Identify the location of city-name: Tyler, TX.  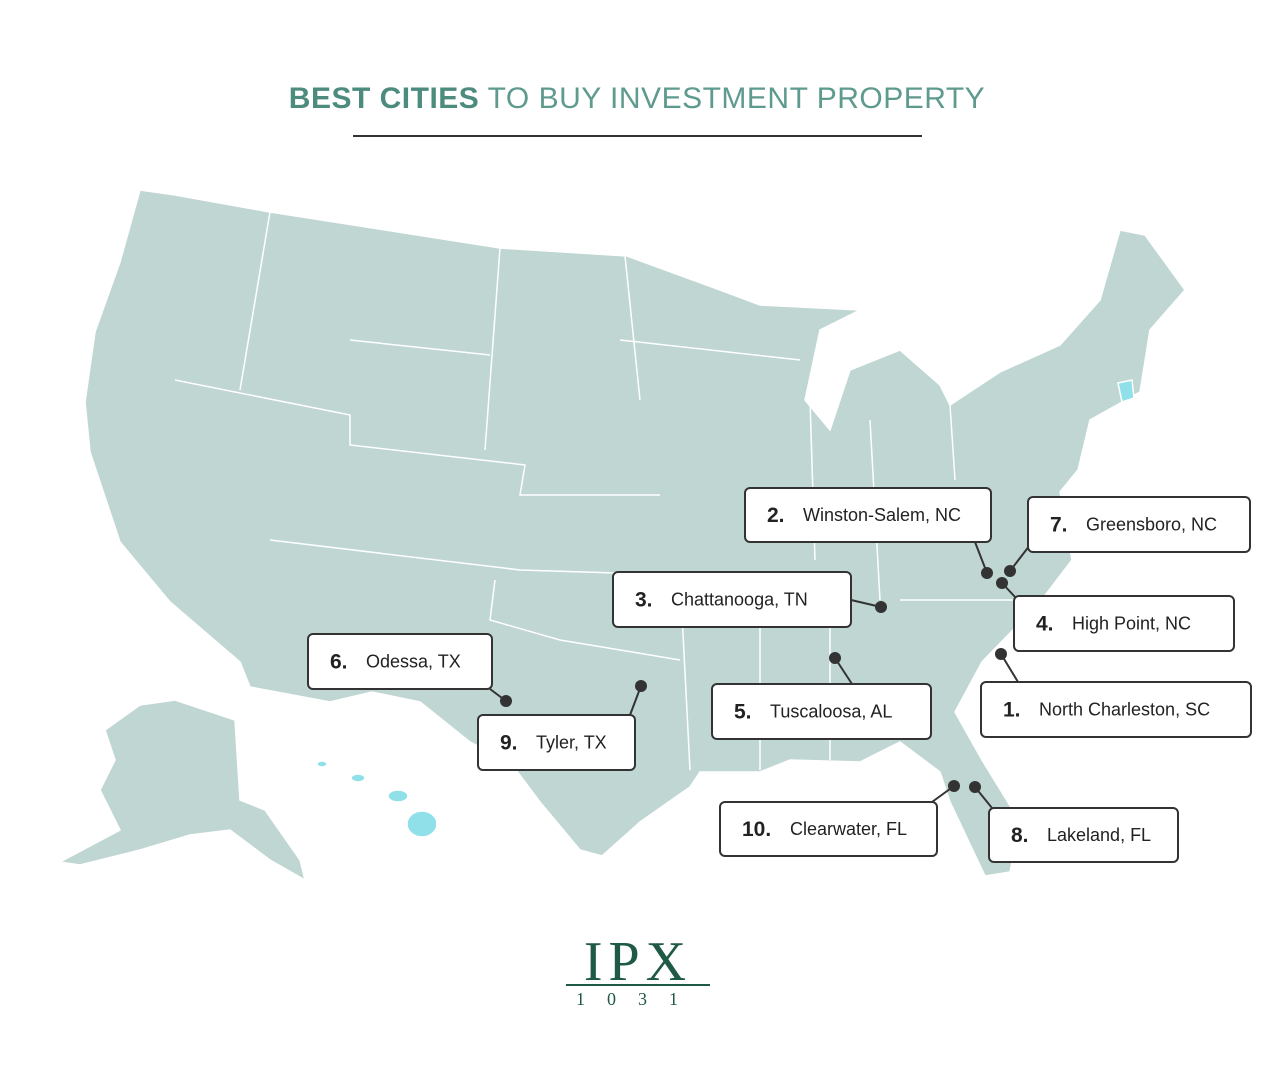
(571, 743).